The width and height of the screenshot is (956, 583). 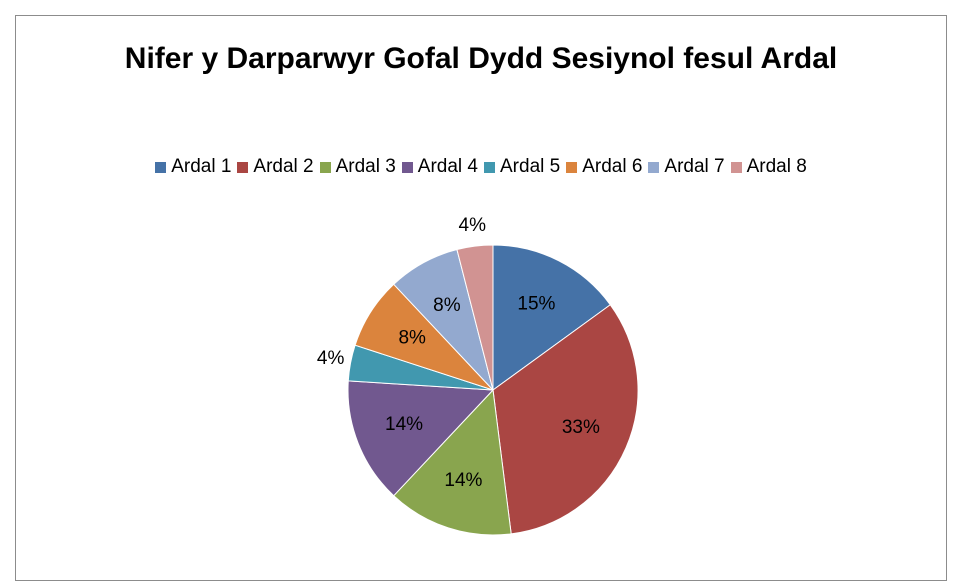 I want to click on legend-item: Ardal 7, so click(x=686, y=167).